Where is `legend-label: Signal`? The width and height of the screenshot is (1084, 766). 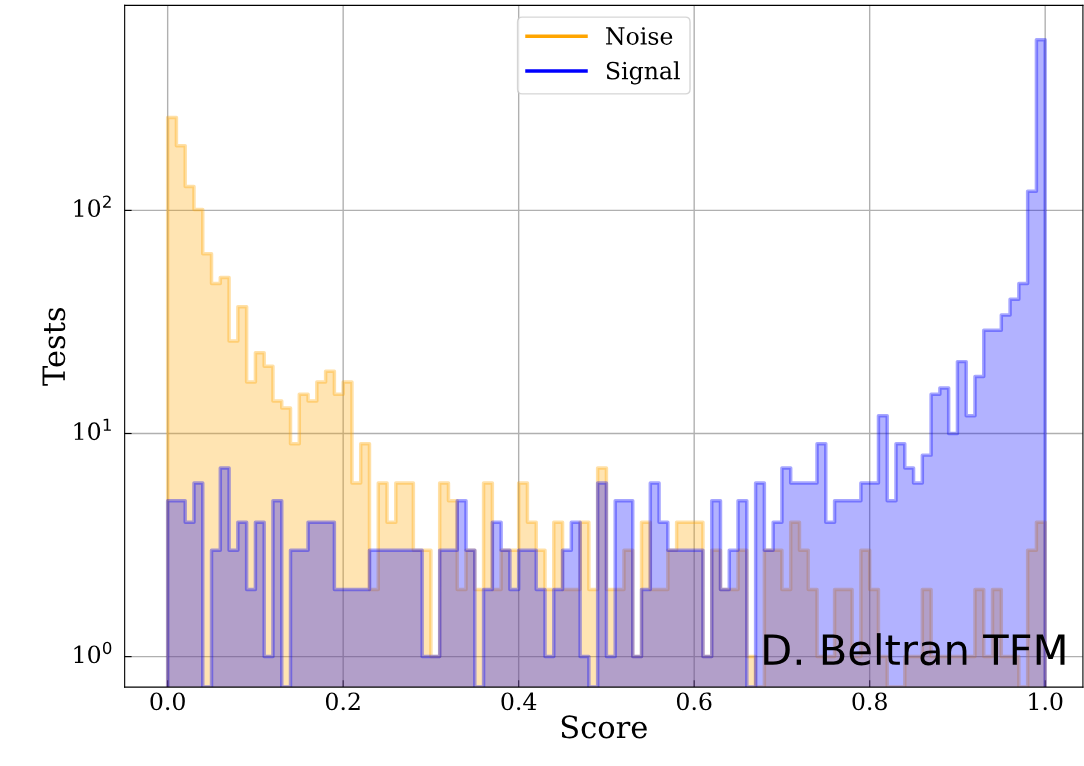
legend-label: Signal is located at coordinates (643, 73).